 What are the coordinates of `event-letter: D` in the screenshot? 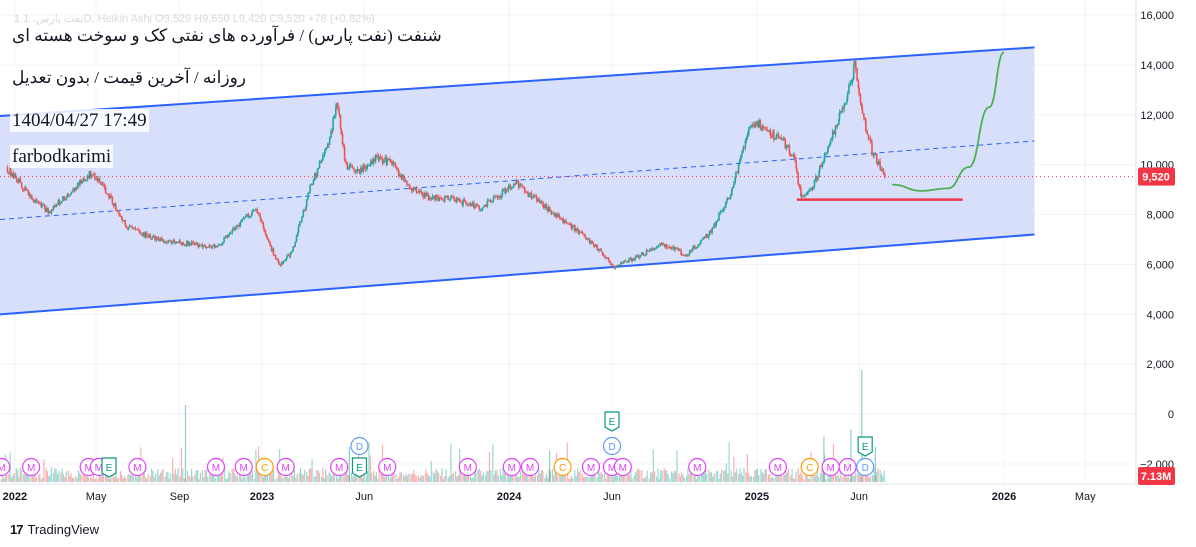 It's located at (611, 447).